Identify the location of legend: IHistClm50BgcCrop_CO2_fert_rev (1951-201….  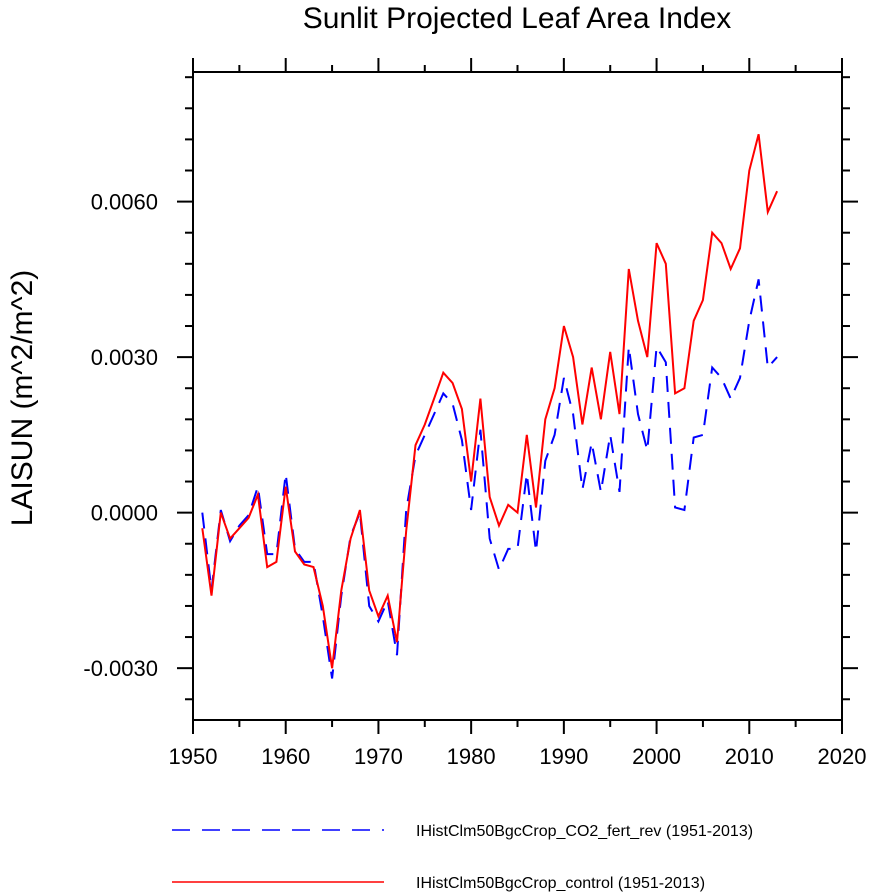
(462, 857).